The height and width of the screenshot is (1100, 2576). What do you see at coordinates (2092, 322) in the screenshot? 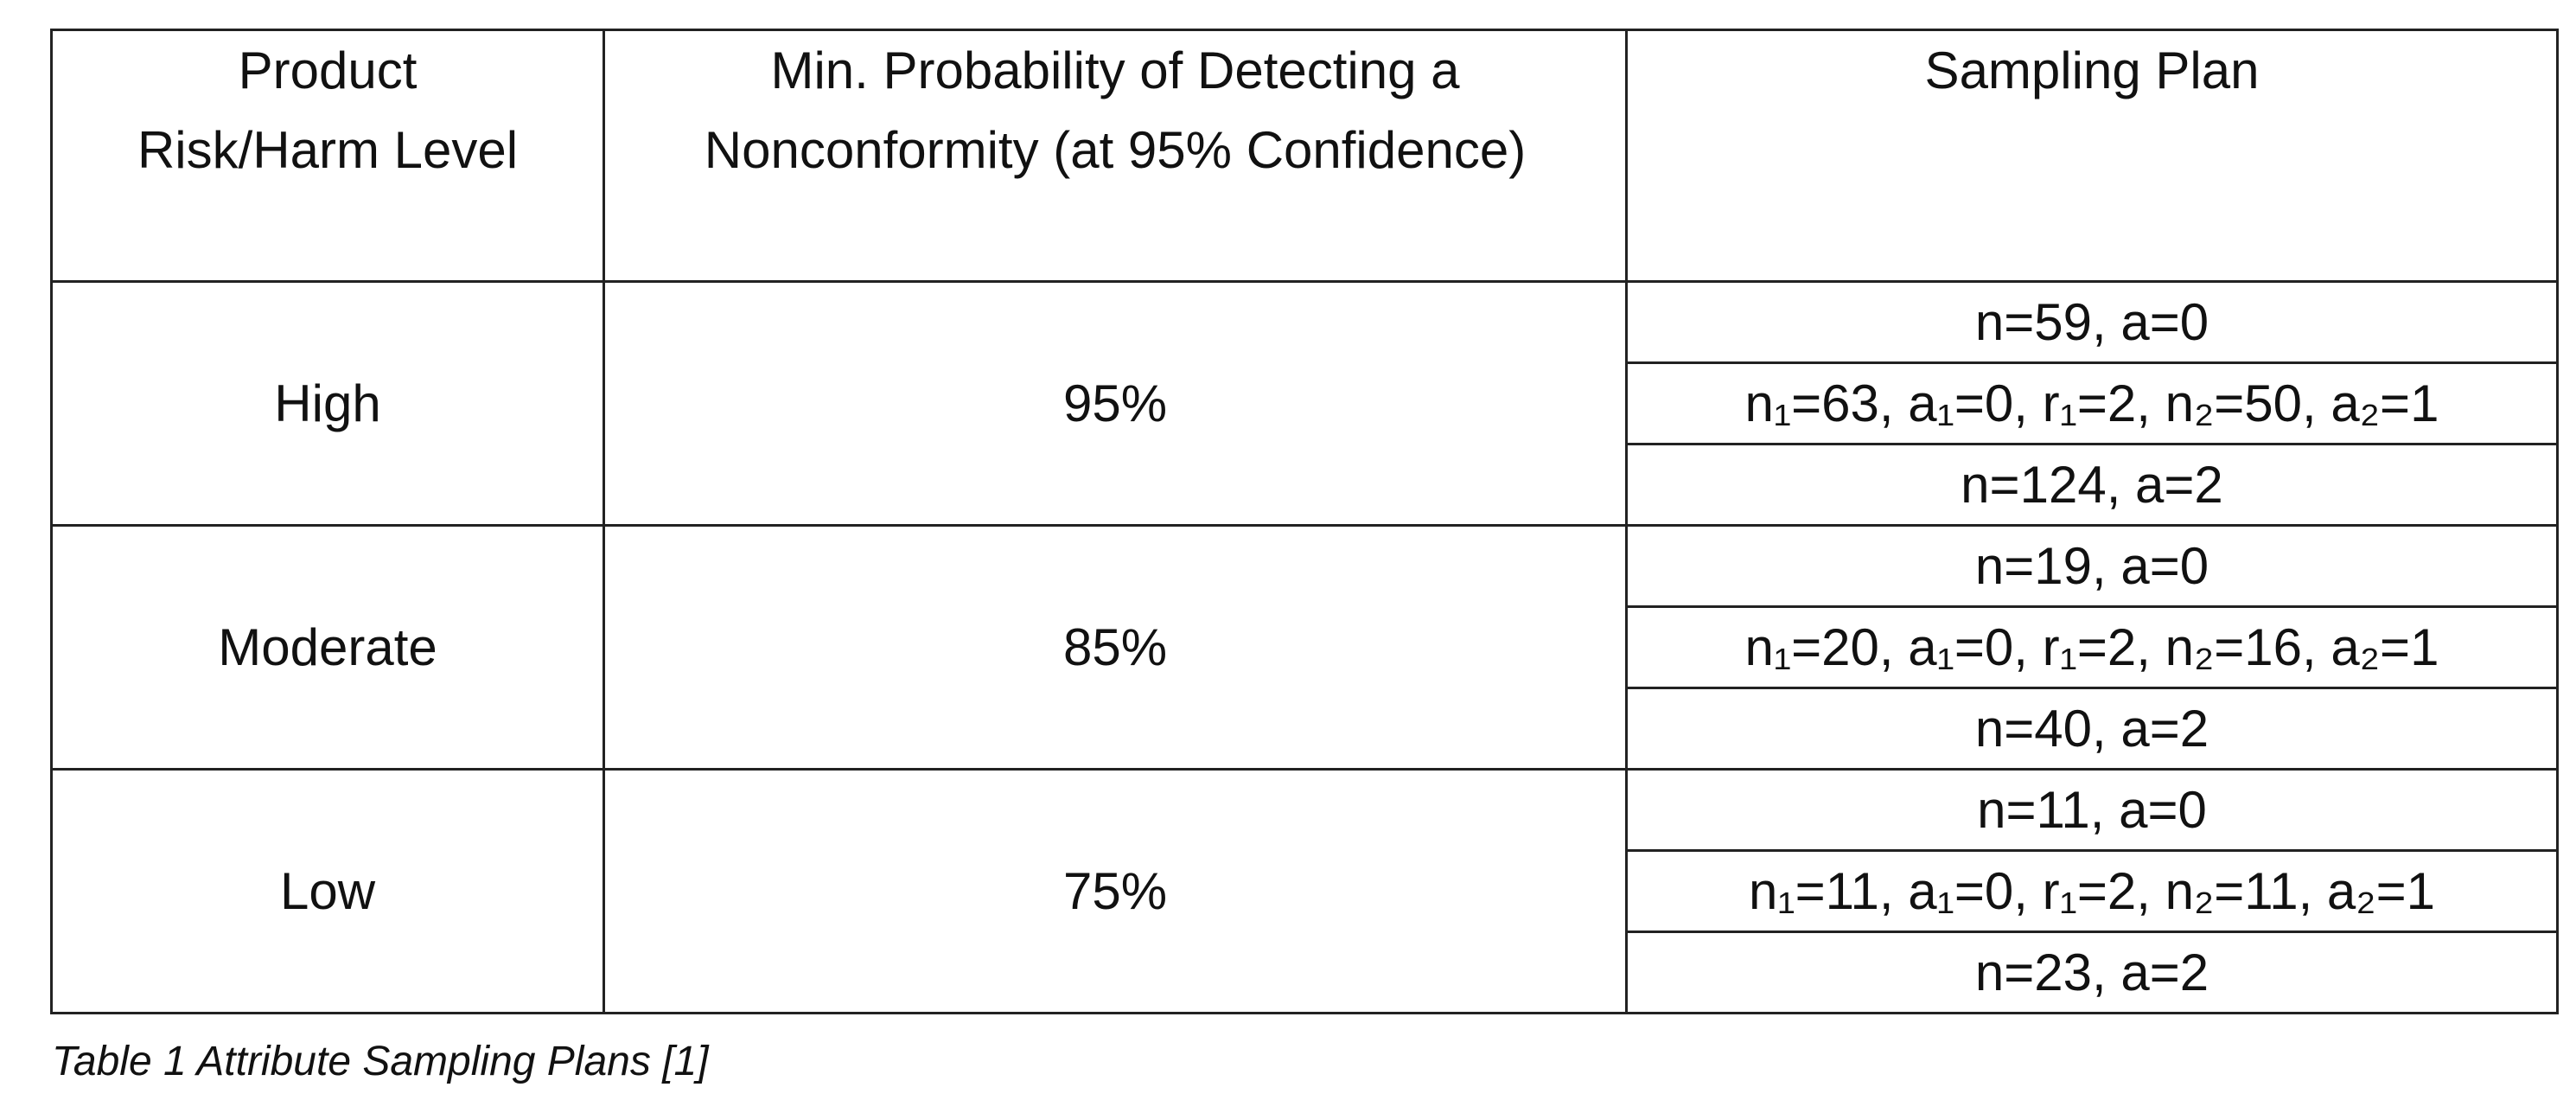
I see `plan-cell: n=59, a=0` at bounding box center [2092, 322].